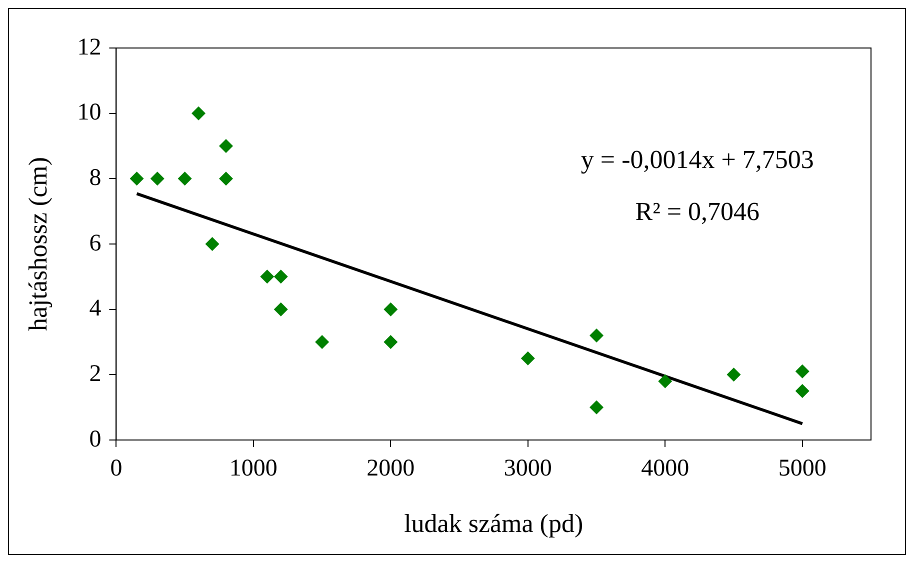 The height and width of the screenshot is (565, 916). What do you see at coordinates (665, 469) in the screenshot?
I see `x-tick-label: 4000` at bounding box center [665, 469].